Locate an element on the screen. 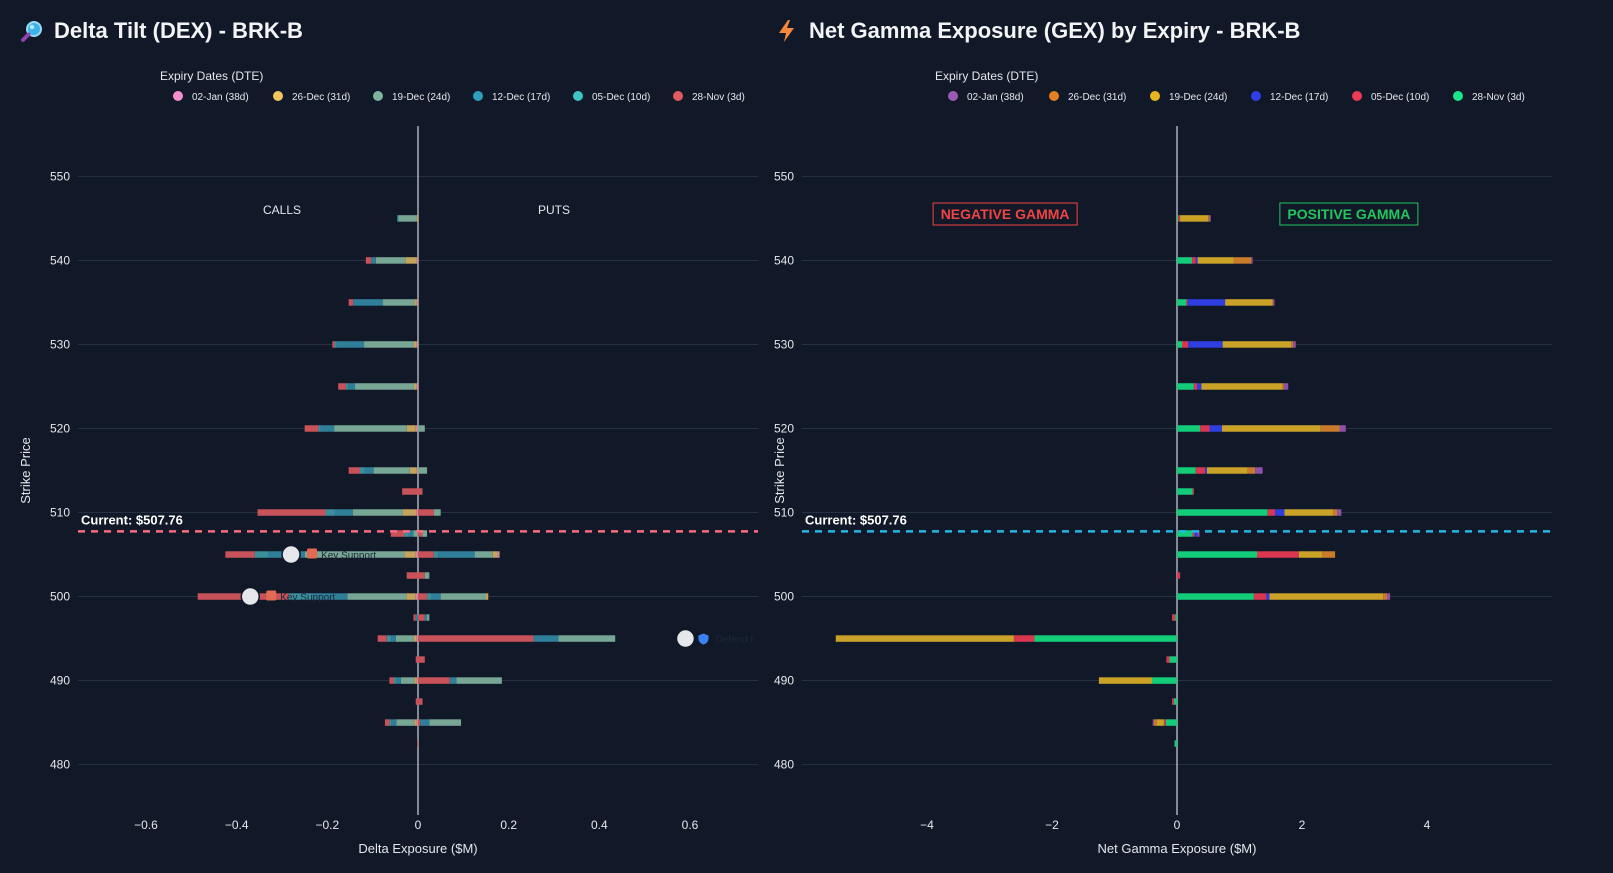  x-tick-label: 2 is located at coordinates (1302, 825).